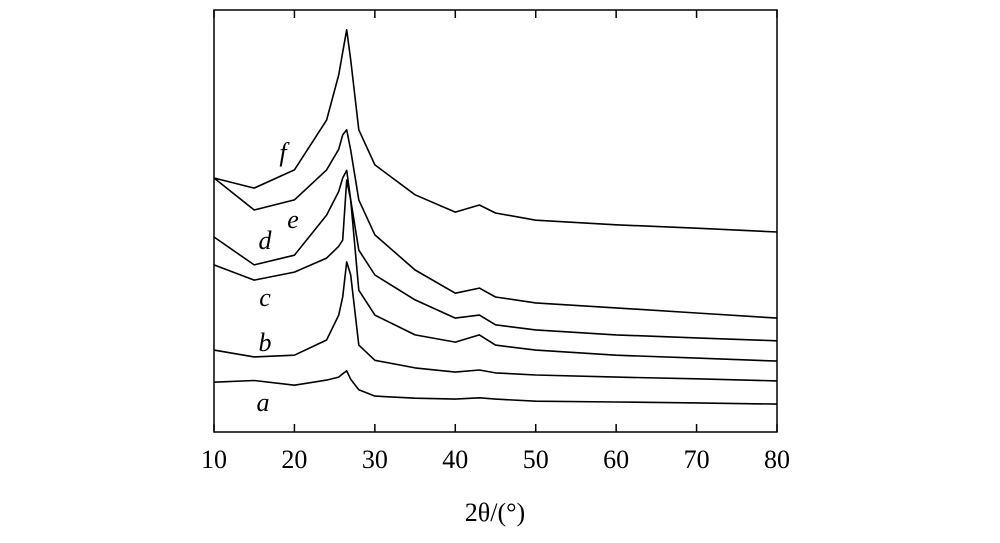 This screenshot has height=543, width=1000. I want to click on x-tick-label: 80, so click(777, 459).